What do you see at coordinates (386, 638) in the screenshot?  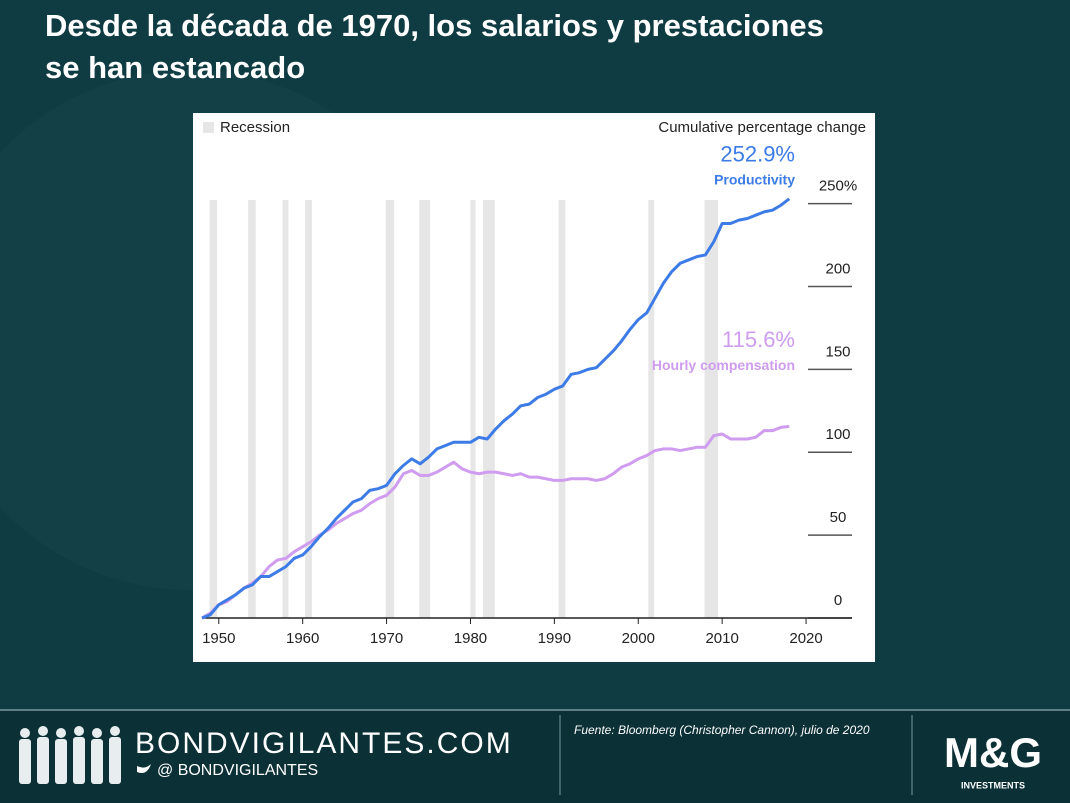 I see `x-tick-label: 1970` at bounding box center [386, 638].